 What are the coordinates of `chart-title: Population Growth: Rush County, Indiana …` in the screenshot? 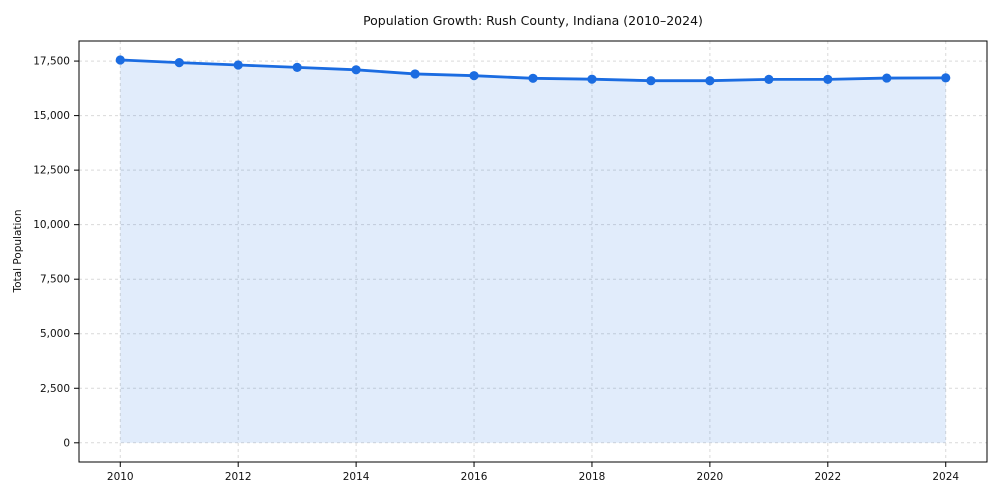 It's located at (533, 20).